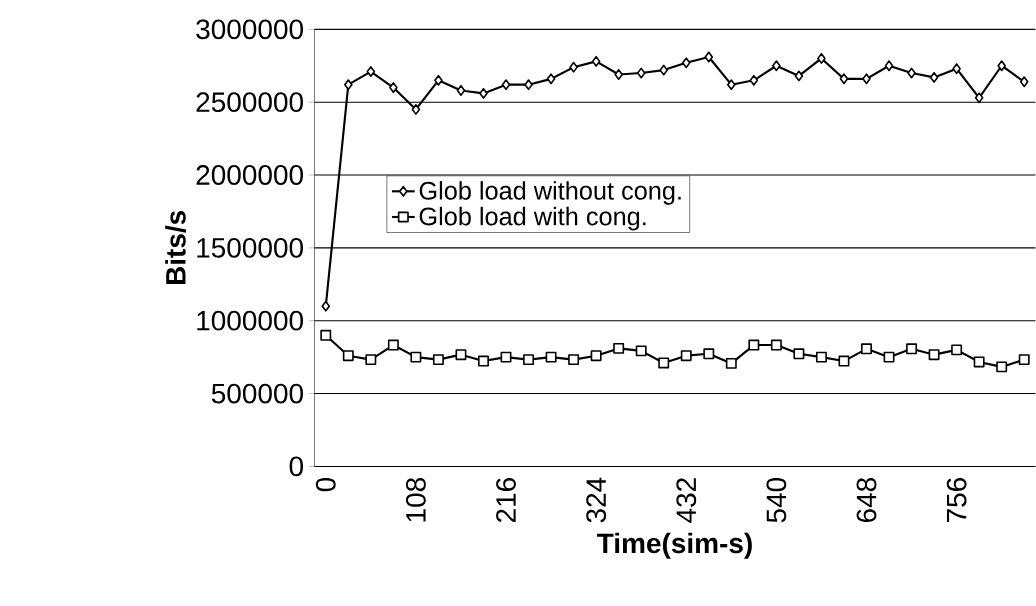 The image size is (1036, 606). Describe the element at coordinates (956, 499) in the screenshot. I see `x-tick-label: 756` at that location.